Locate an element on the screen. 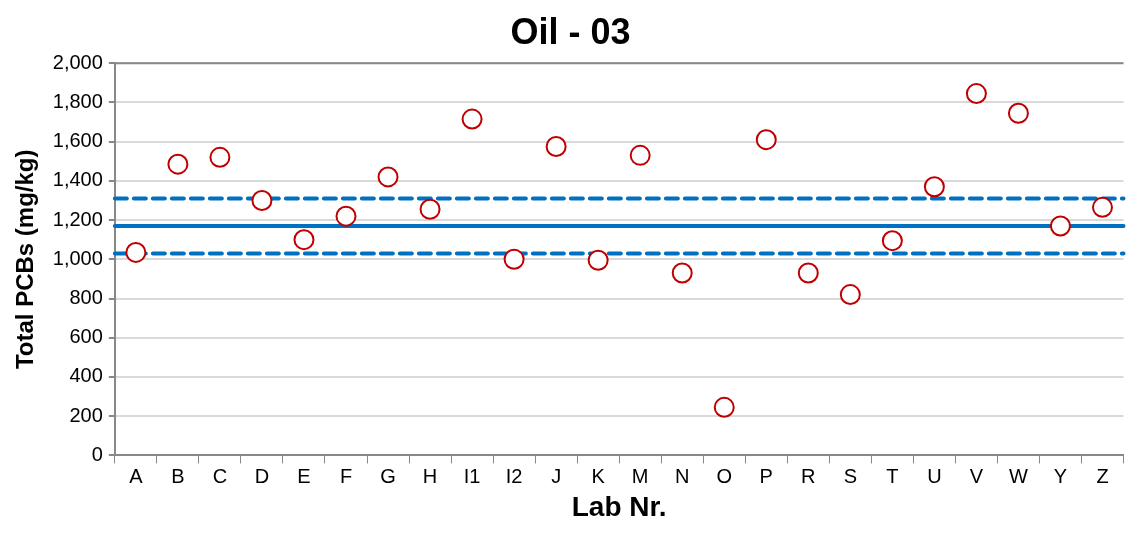 This screenshot has height=537, width=1143. x-tick-label: Y is located at coordinates (1060, 475).